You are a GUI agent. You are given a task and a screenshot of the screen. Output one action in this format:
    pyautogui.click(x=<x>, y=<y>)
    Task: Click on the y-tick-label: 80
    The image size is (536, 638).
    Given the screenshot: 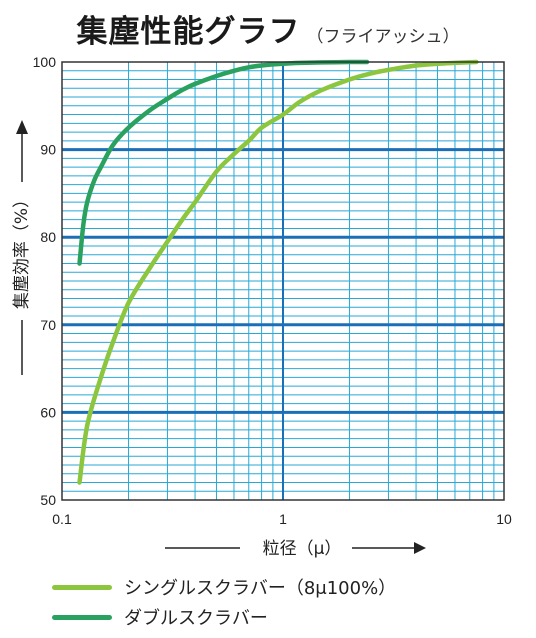 What is the action you would take?
    pyautogui.click(x=48, y=237)
    